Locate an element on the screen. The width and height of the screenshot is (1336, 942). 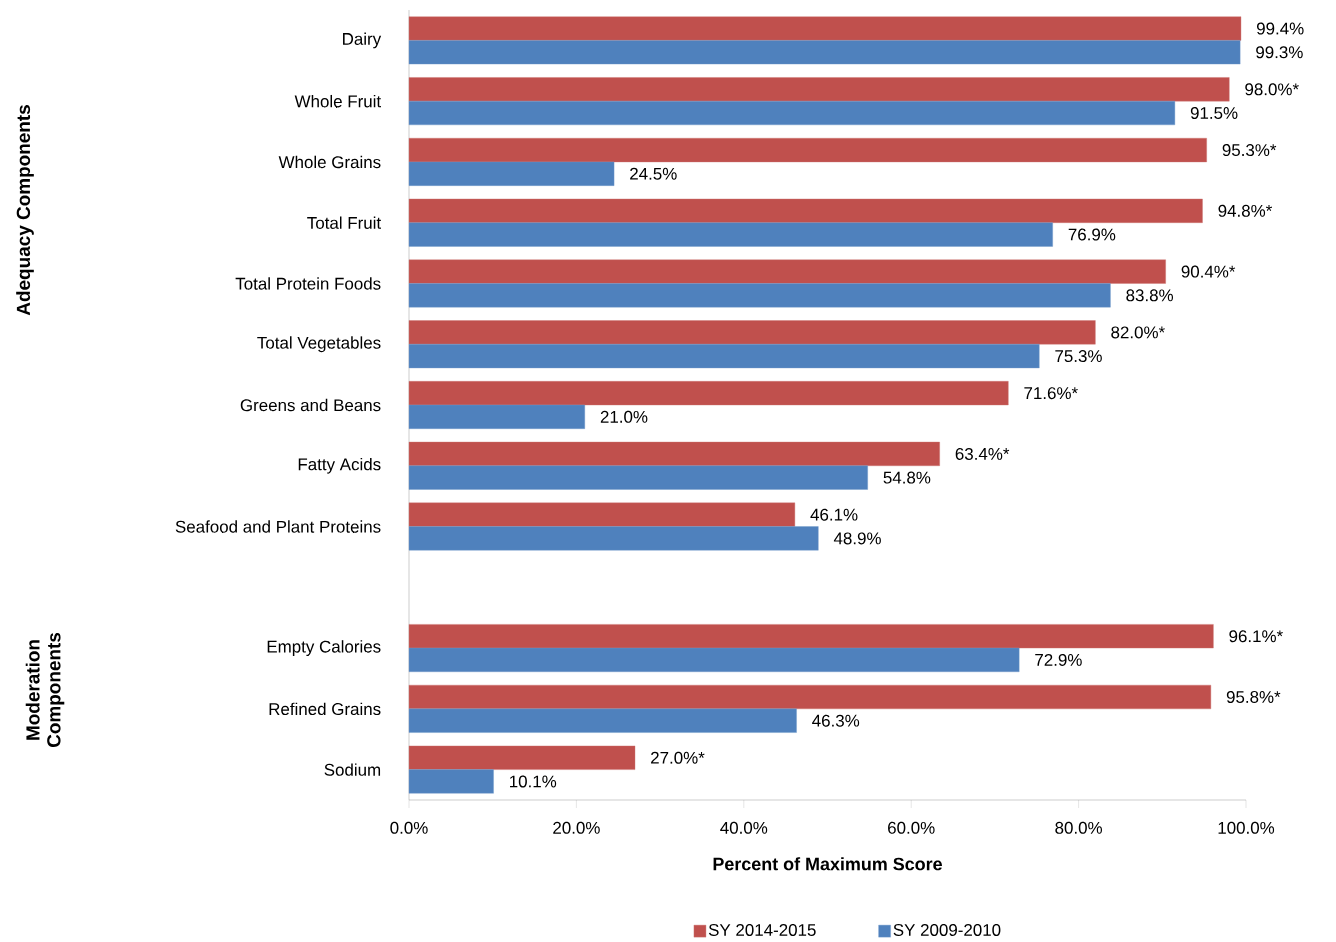
data-label: 76.9% is located at coordinates (1092, 234).